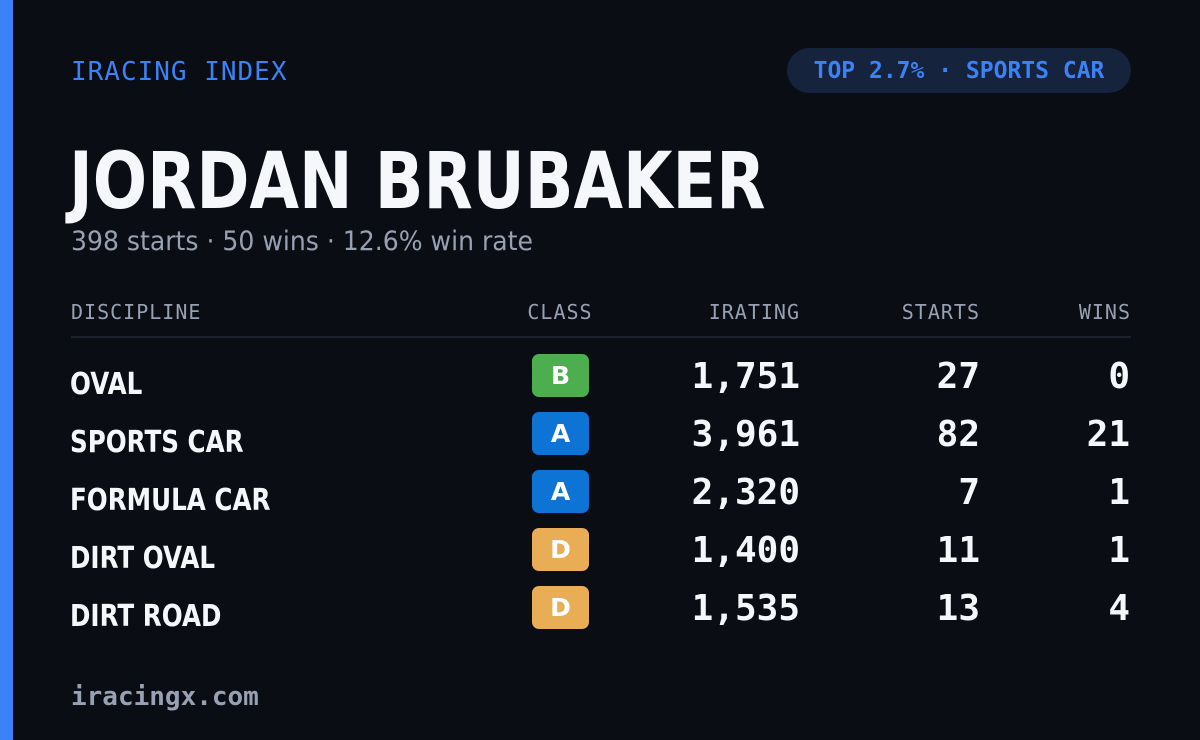 Image resolution: width=1200 pixels, height=740 pixels. I want to click on column-header-discipline: DISCIPLINE, so click(136, 312).